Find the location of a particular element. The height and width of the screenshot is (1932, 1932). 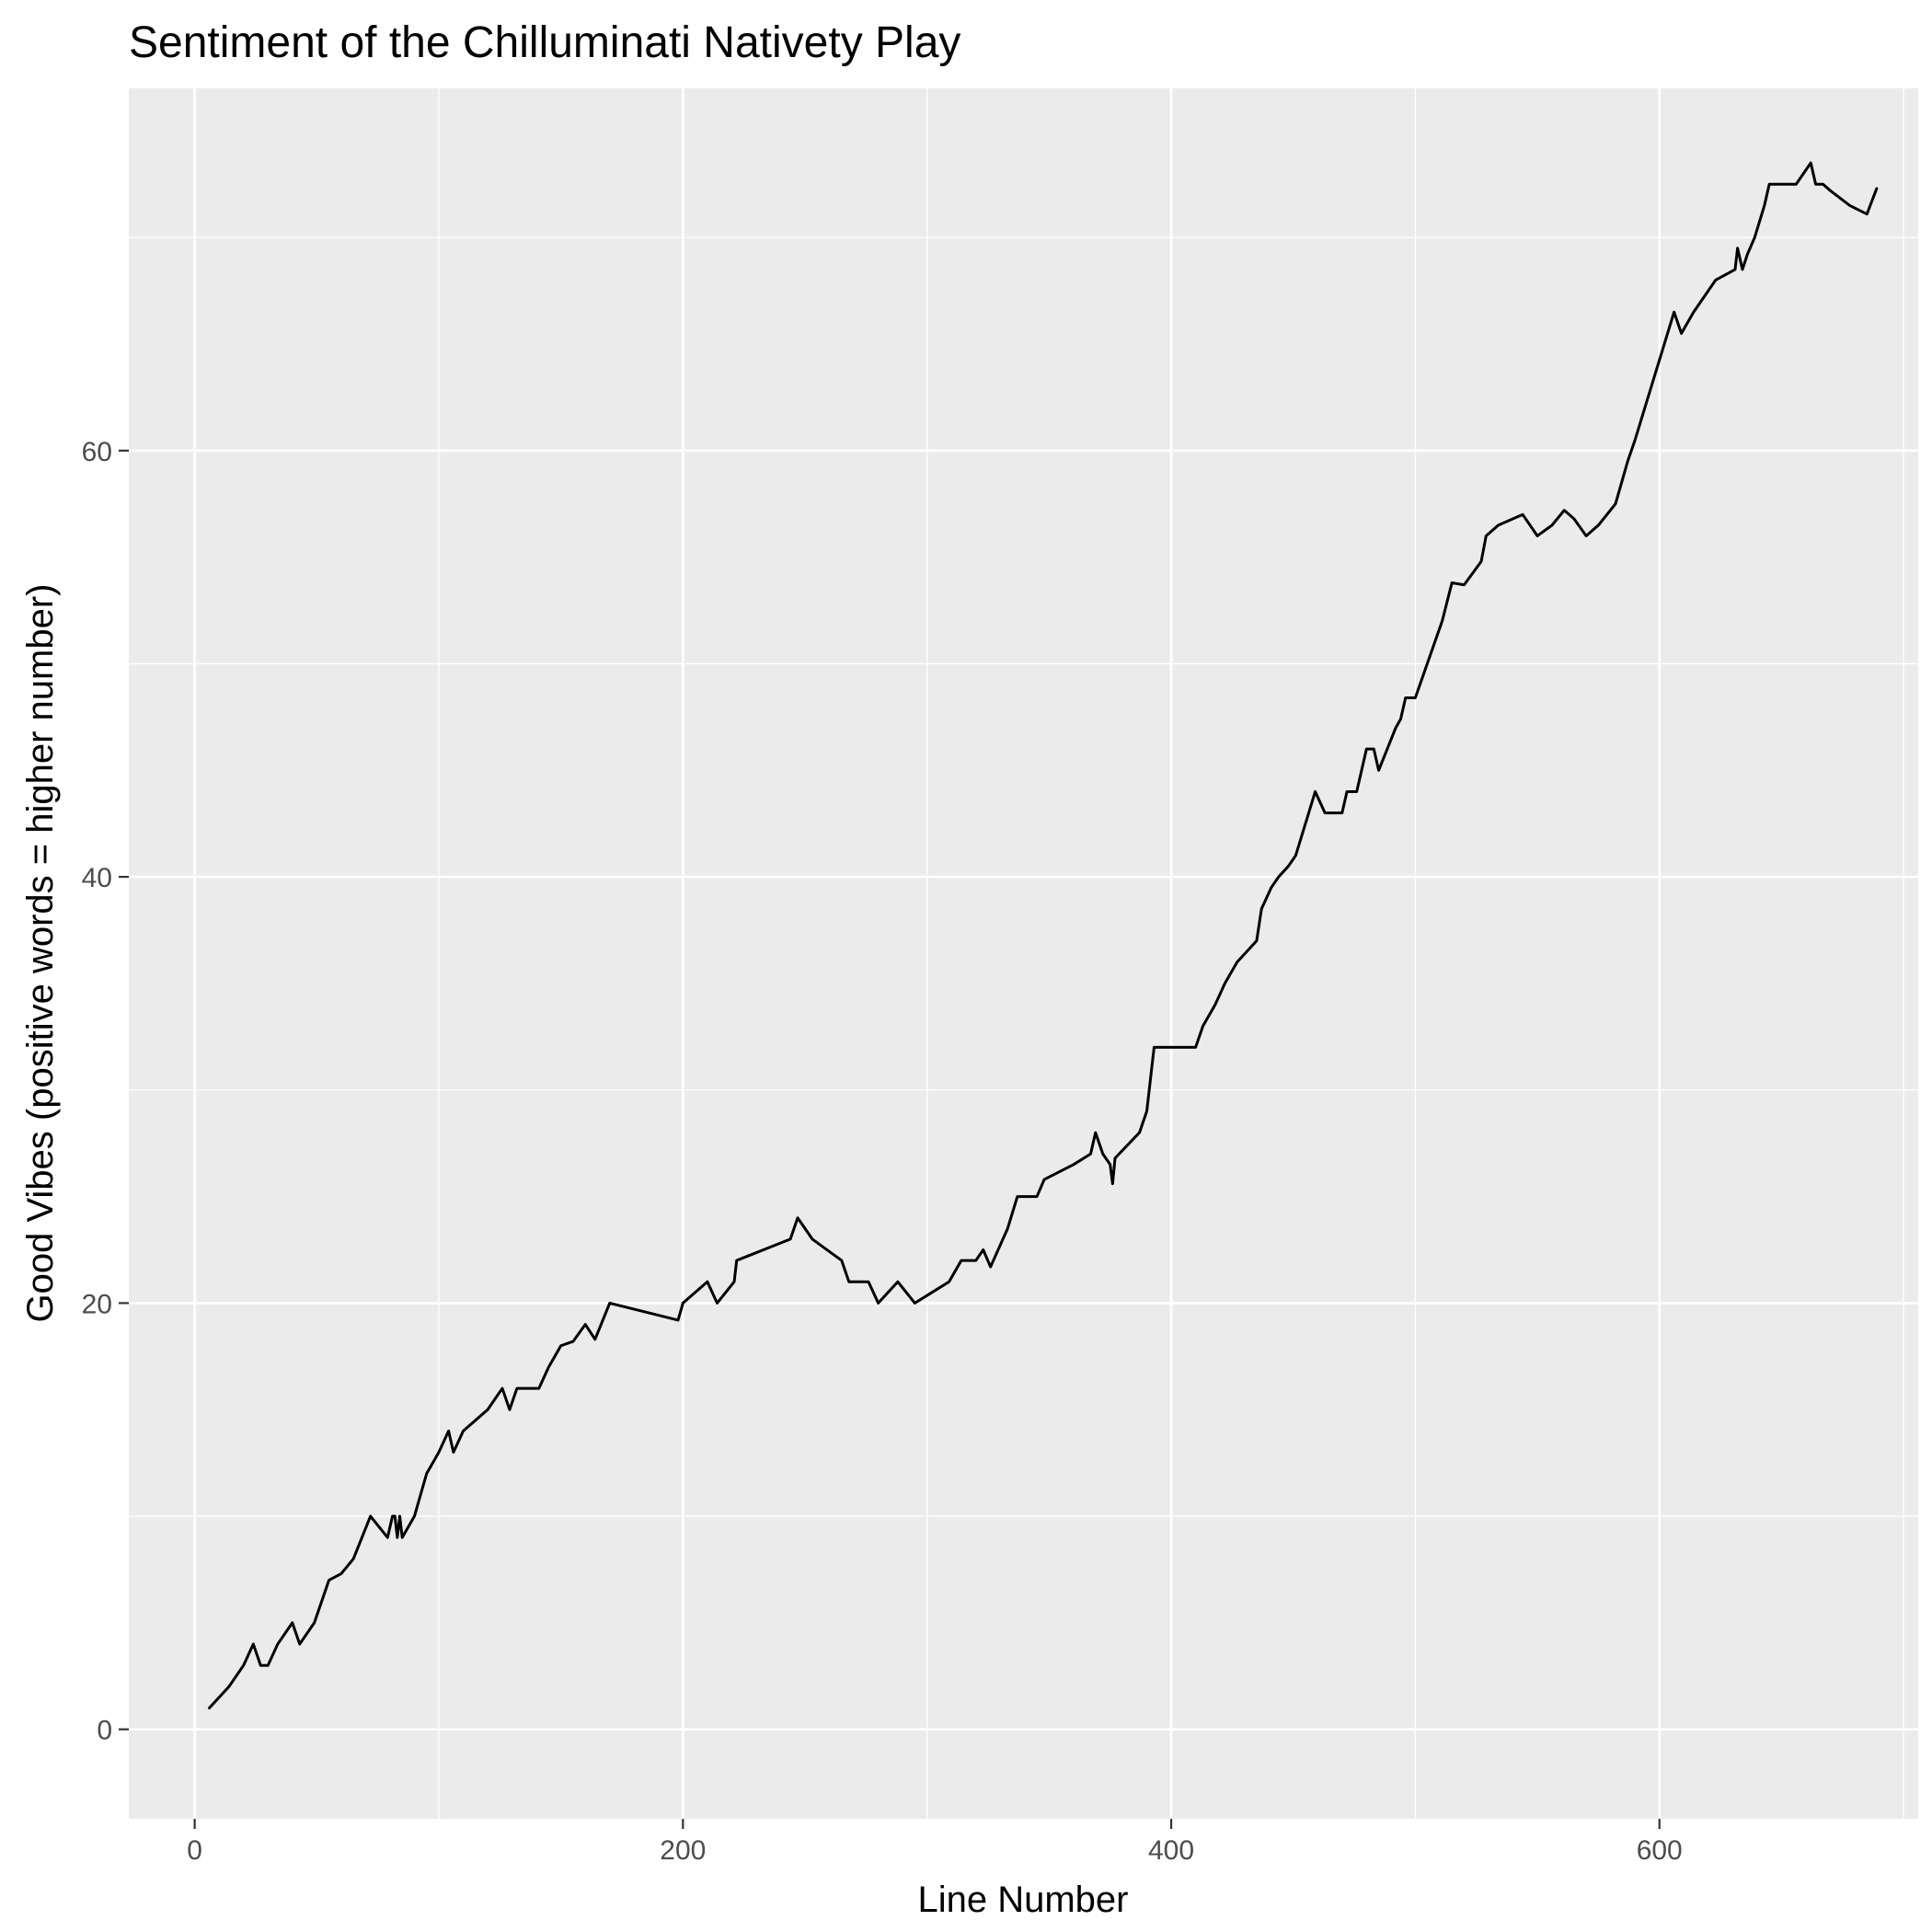

x-axis-title: Line Number is located at coordinates (1022, 1900).